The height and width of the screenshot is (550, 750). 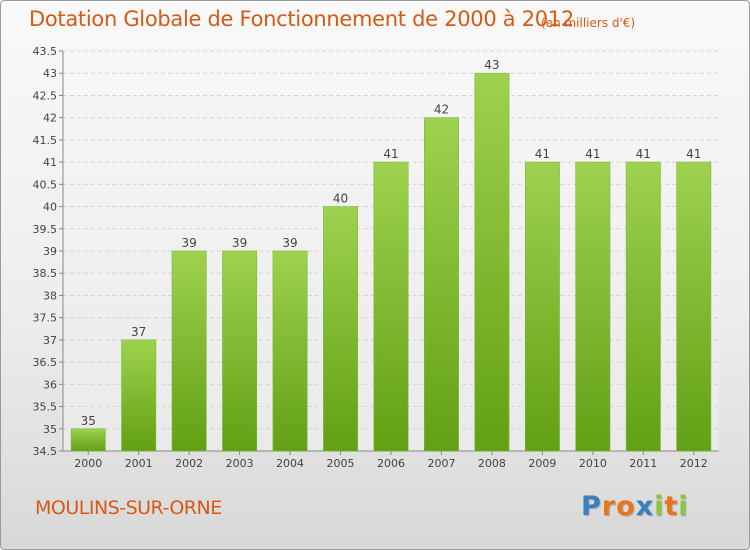 I want to click on y-tick-label: 35.5, so click(x=45, y=407).